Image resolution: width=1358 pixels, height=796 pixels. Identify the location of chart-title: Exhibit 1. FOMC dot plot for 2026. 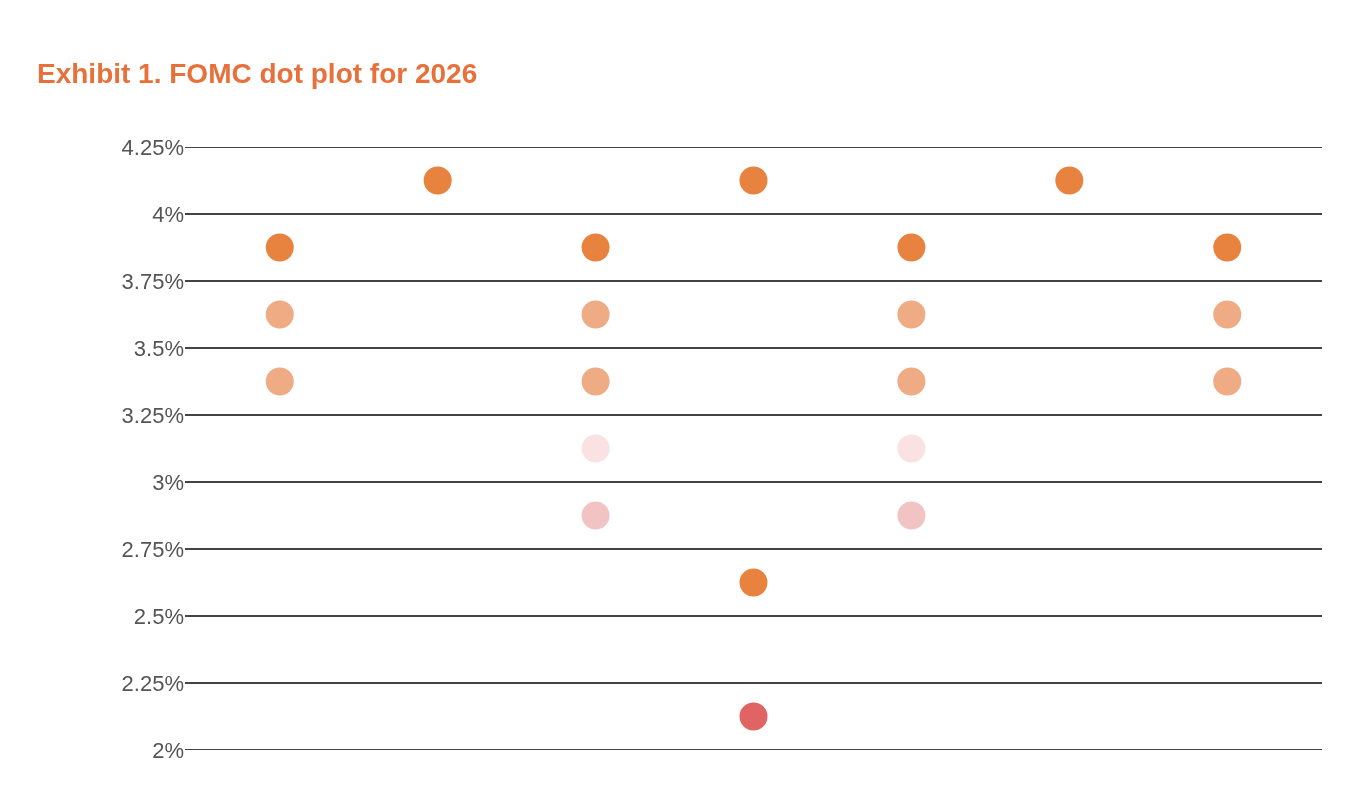
(257, 73).